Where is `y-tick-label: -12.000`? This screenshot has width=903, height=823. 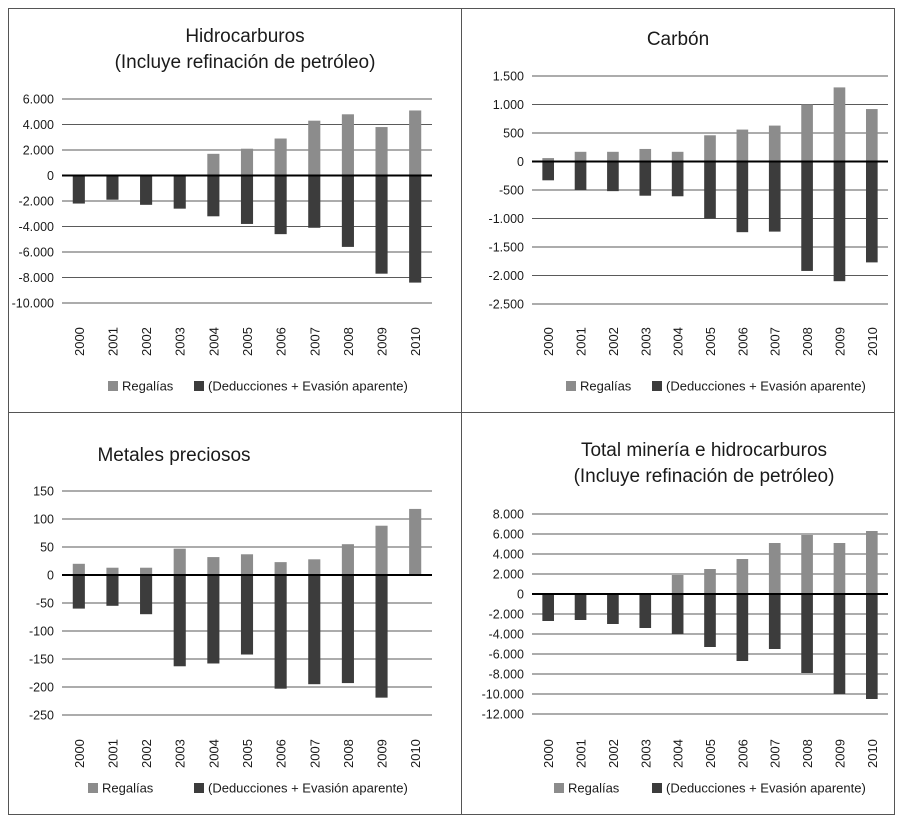 y-tick-label: -12.000 is located at coordinates (503, 715).